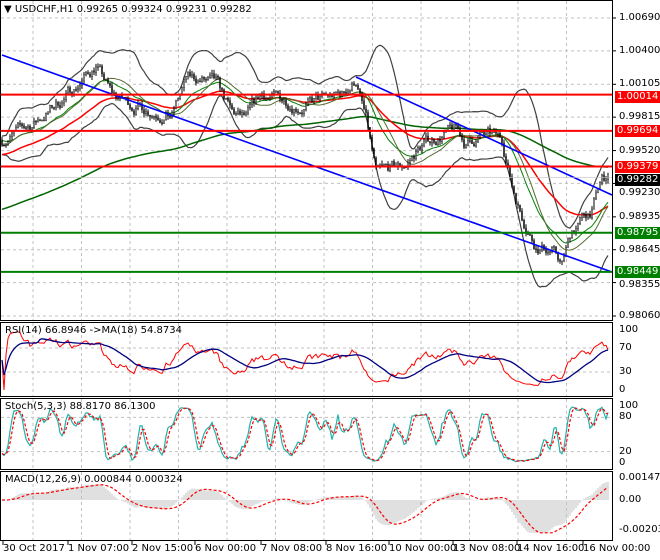 The height and width of the screenshot is (560, 660). What do you see at coordinates (8, 9) in the screenshot?
I see `dropdown-triangle-icon: ▼` at bounding box center [8, 9].